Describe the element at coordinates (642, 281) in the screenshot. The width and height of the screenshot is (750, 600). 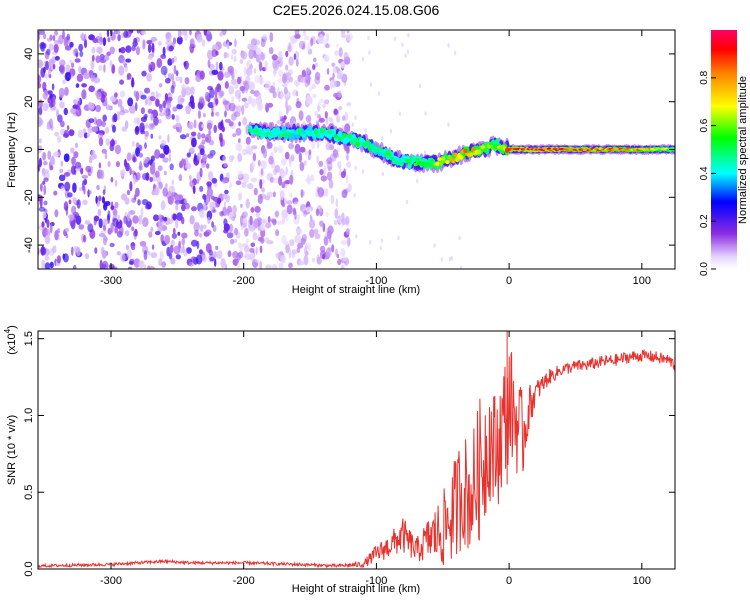
I see `x-tick-label: 100` at that location.